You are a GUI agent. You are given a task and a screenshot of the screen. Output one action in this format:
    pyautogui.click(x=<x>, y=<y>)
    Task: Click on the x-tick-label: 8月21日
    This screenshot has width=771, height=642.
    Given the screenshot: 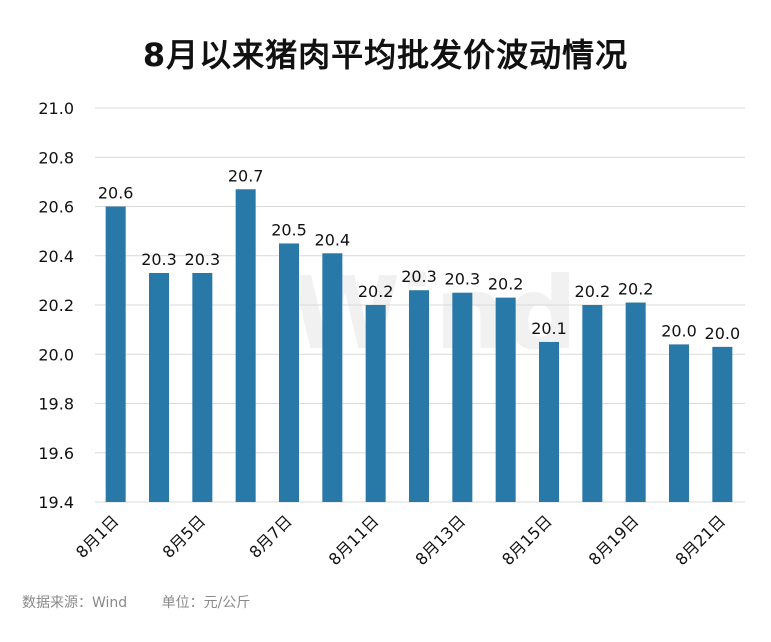 What is the action you would take?
    pyautogui.click(x=700, y=540)
    